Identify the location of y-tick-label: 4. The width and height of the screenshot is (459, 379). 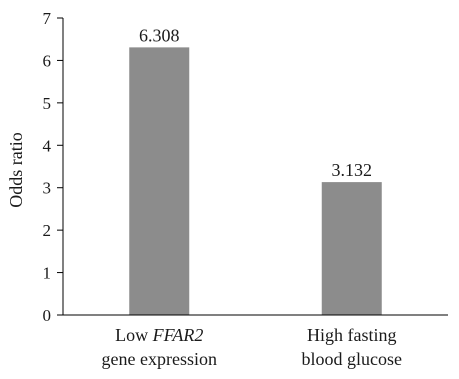
(47, 145).